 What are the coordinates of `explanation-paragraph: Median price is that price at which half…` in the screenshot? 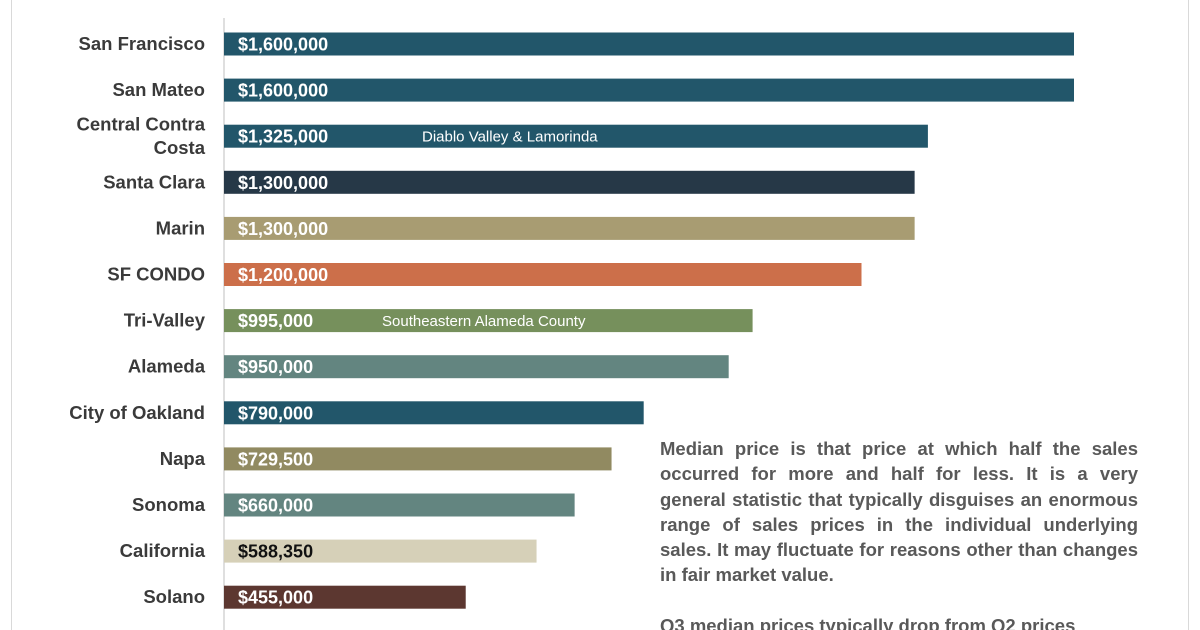 It's located at (899, 512).